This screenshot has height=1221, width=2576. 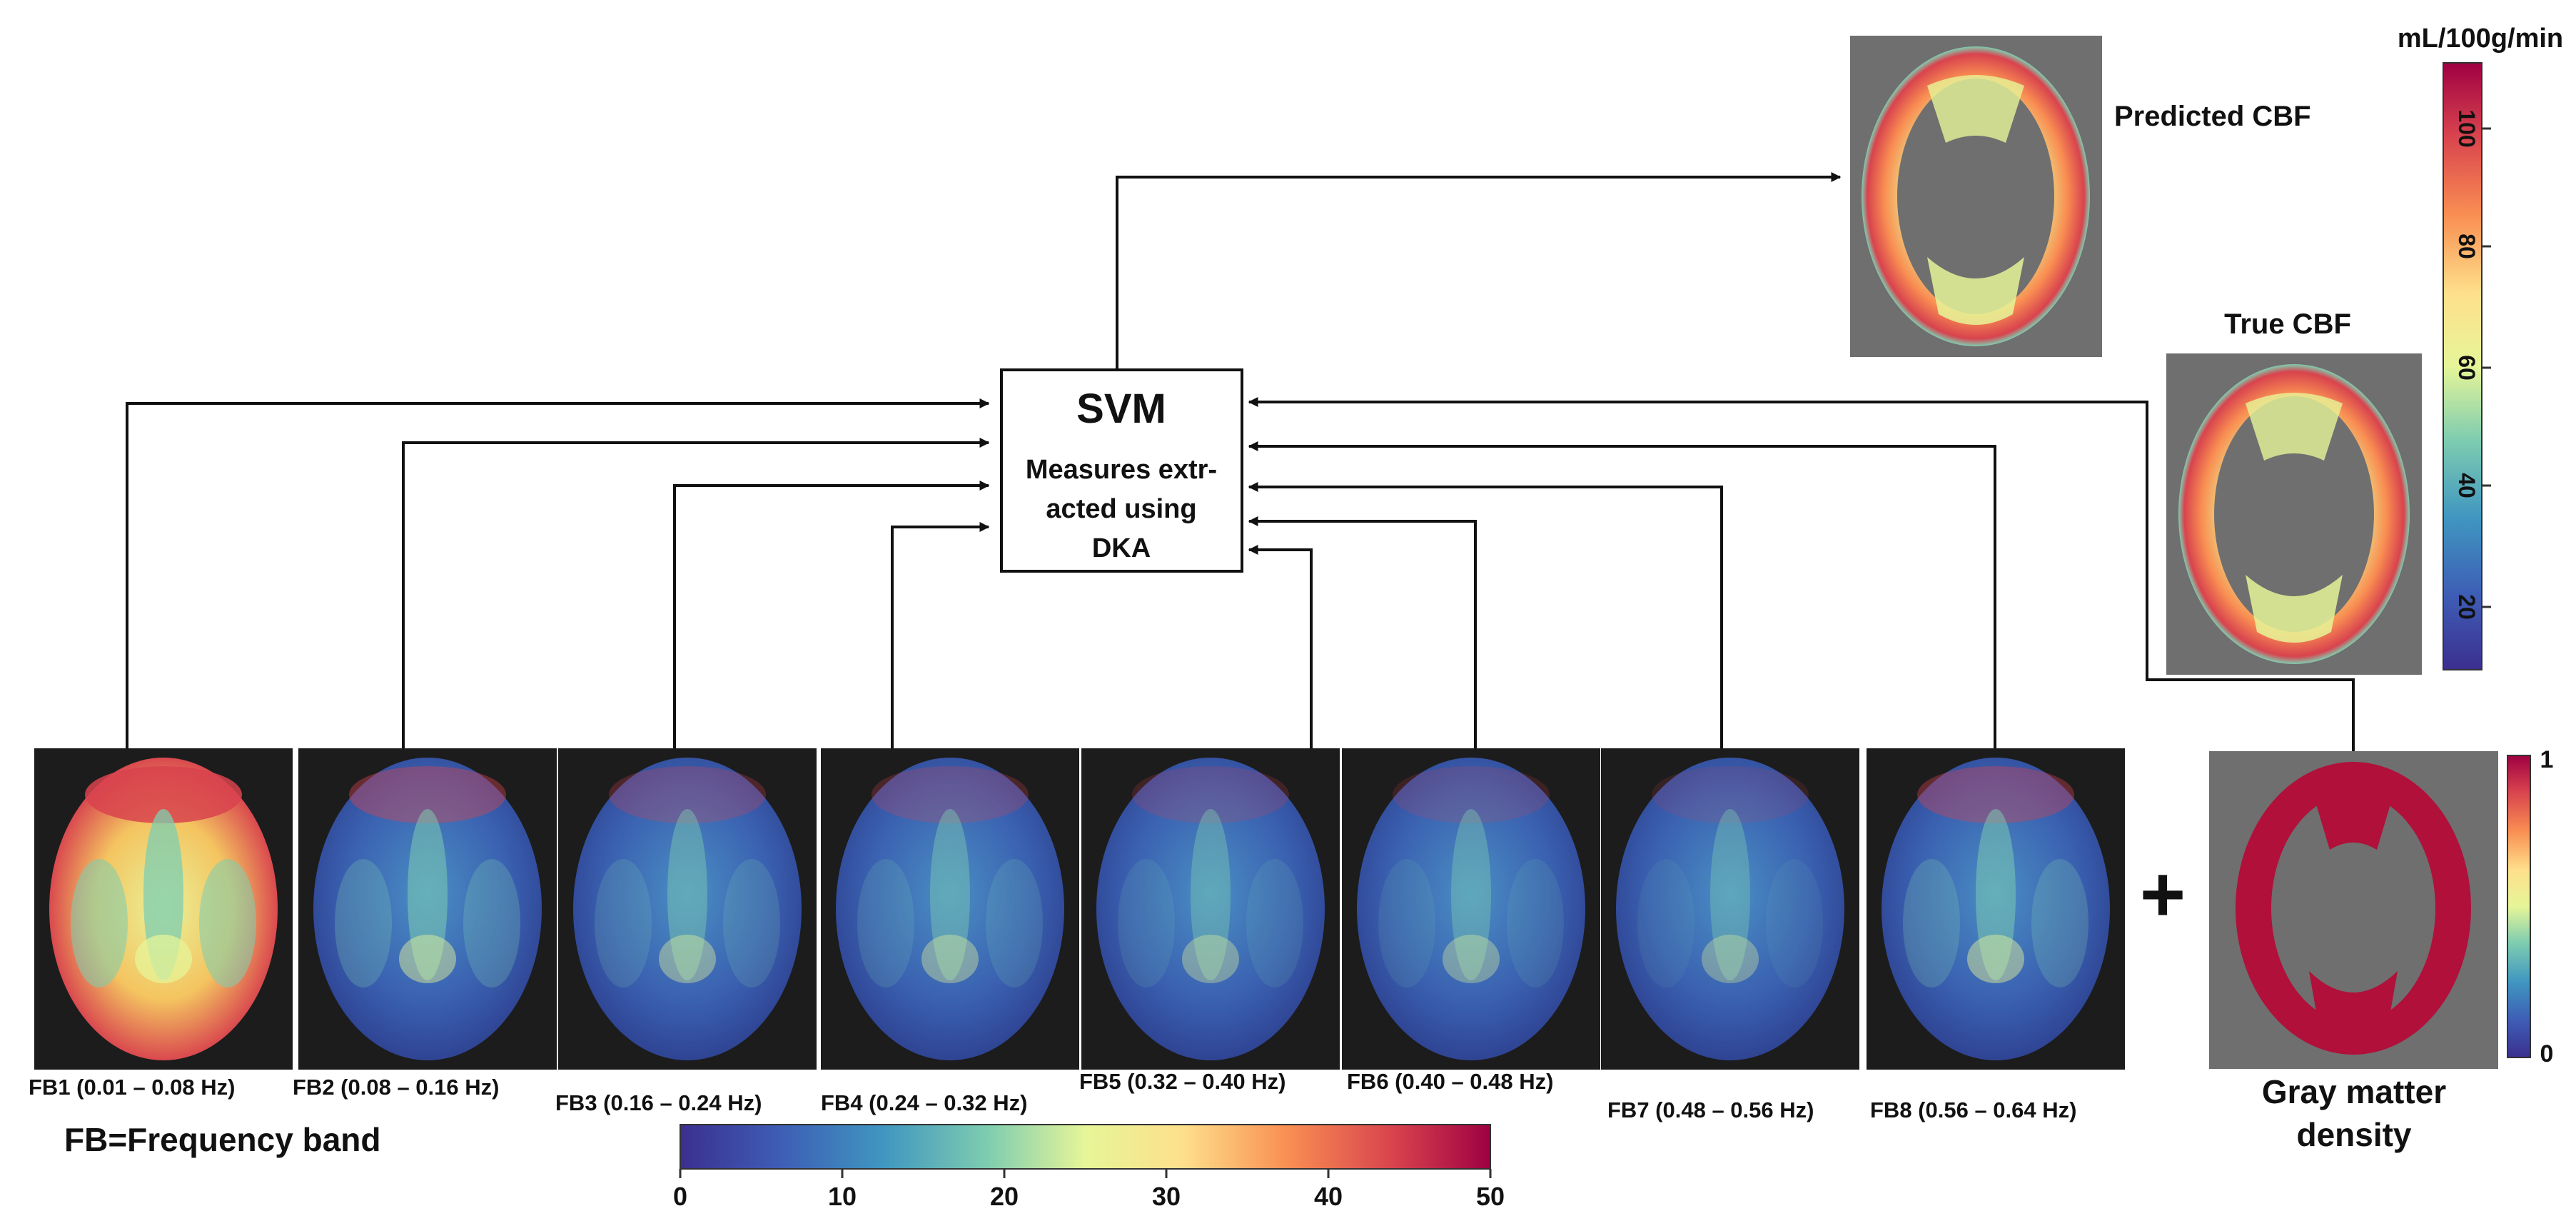 I want to click on arrow-fb6, so click(x=1362, y=633).